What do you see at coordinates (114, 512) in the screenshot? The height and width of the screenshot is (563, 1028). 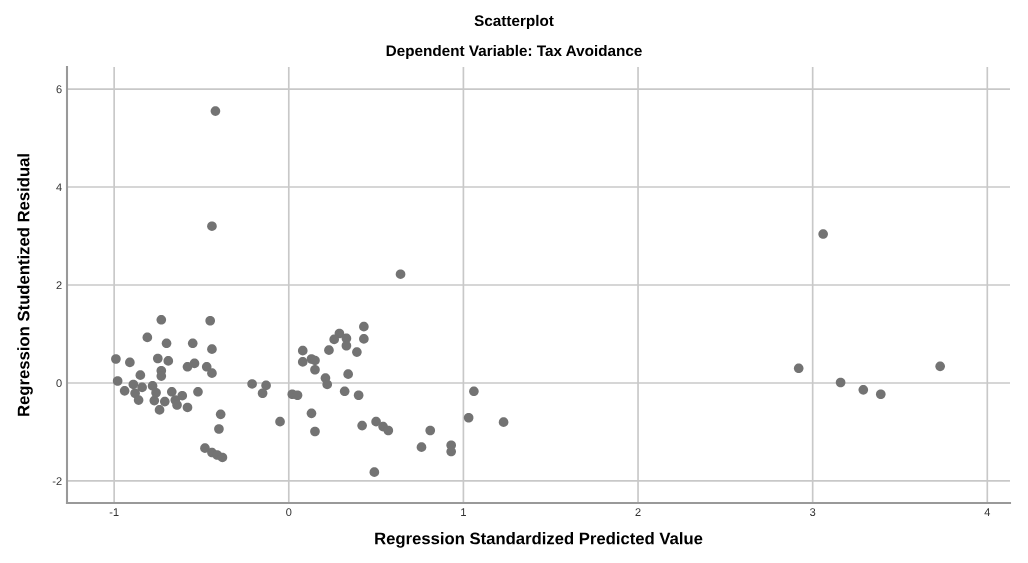 I see `x-tick-label: -1` at bounding box center [114, 512].